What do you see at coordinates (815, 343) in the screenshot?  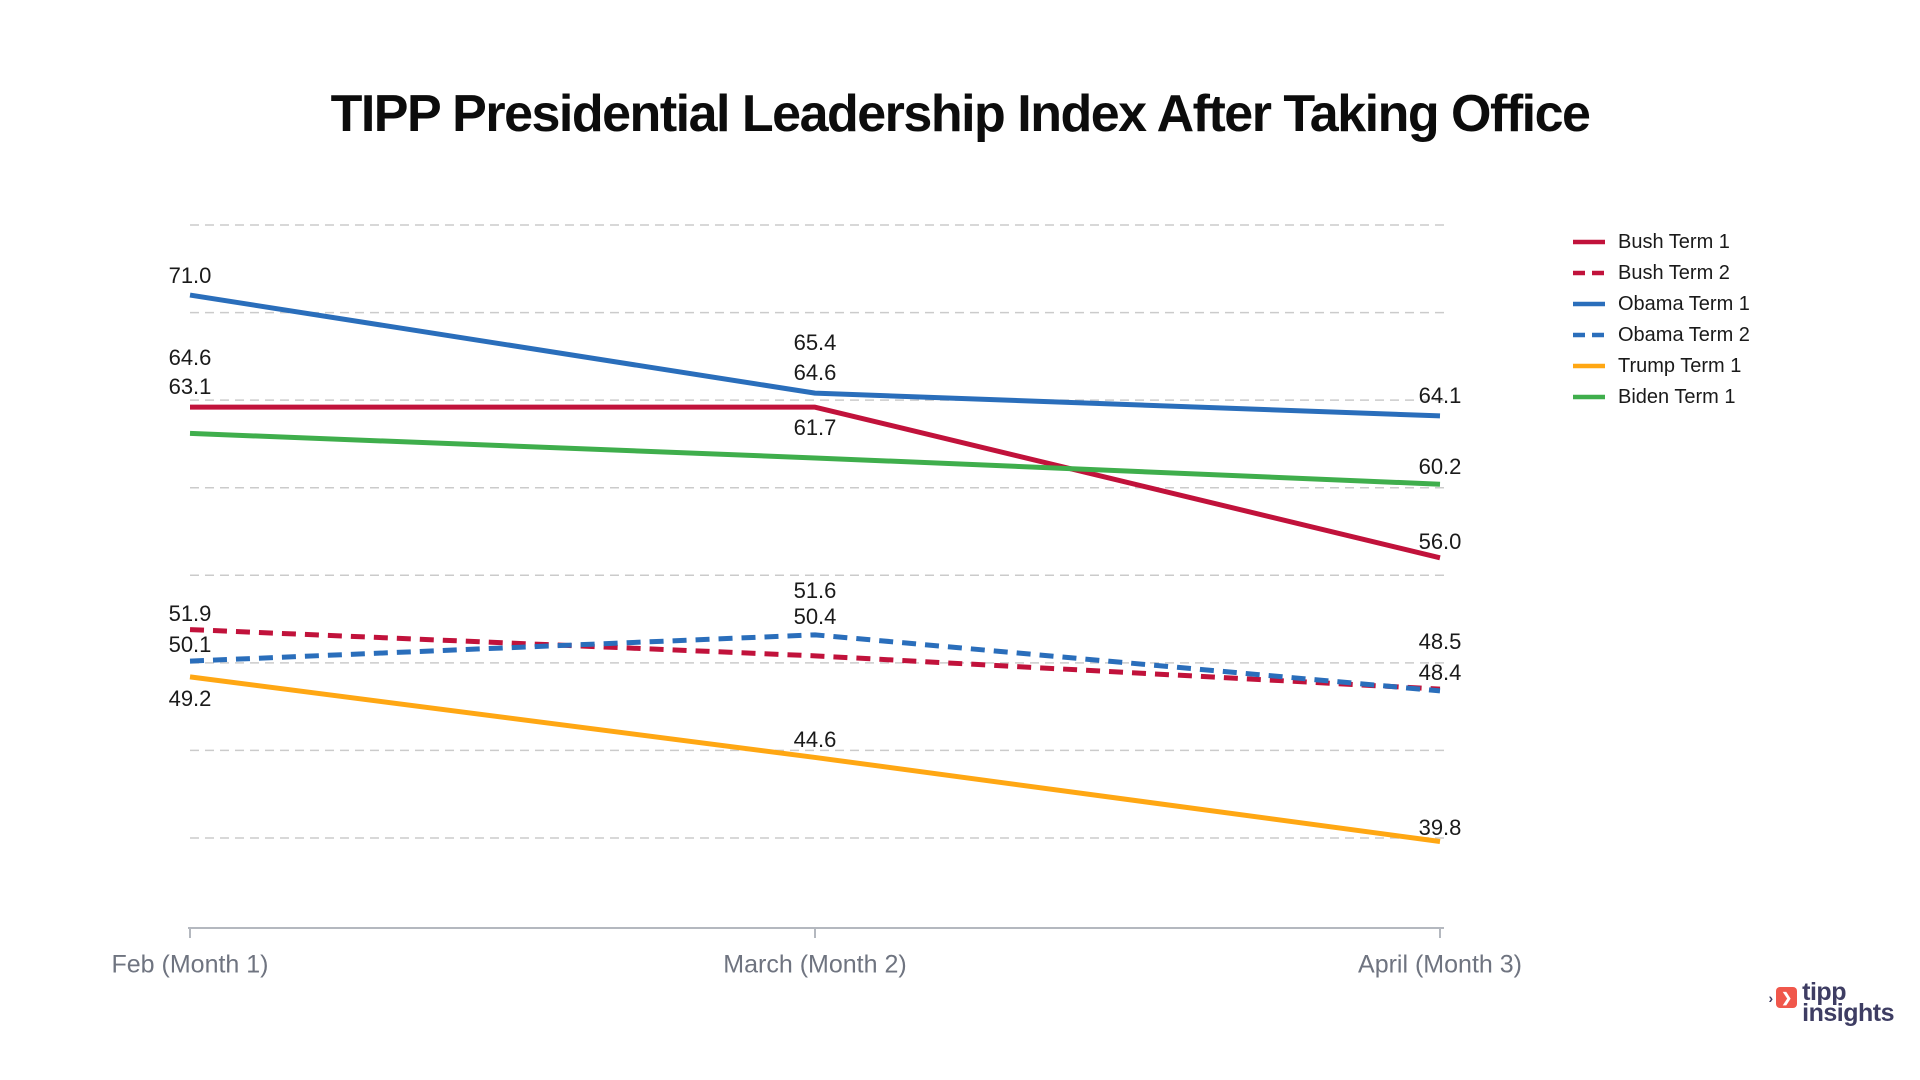 I see `value-label-obama-term-1-1: 65.4` at bounding box center [815, 343].